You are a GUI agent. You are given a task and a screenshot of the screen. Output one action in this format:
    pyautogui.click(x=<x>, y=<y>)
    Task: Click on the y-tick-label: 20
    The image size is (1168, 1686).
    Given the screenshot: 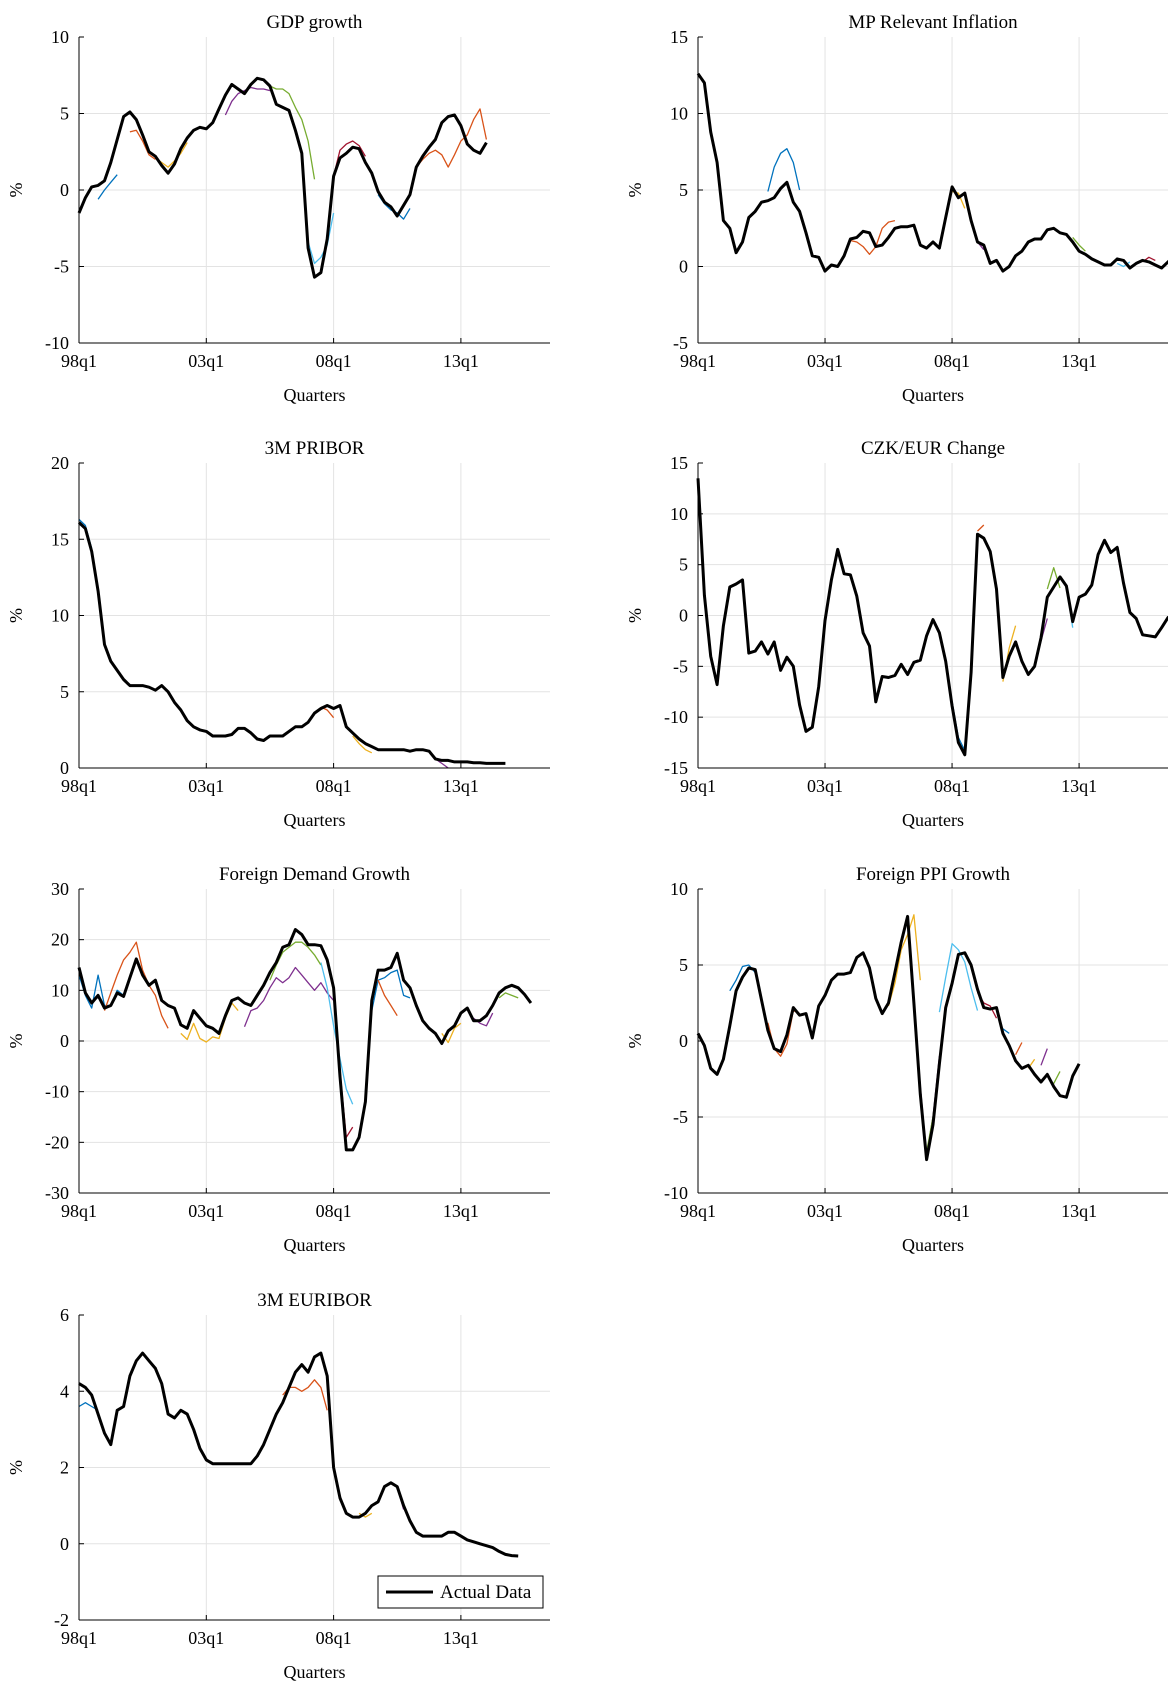 What is the action you would take?
    pyautogui.click(x=60, y=463)
    